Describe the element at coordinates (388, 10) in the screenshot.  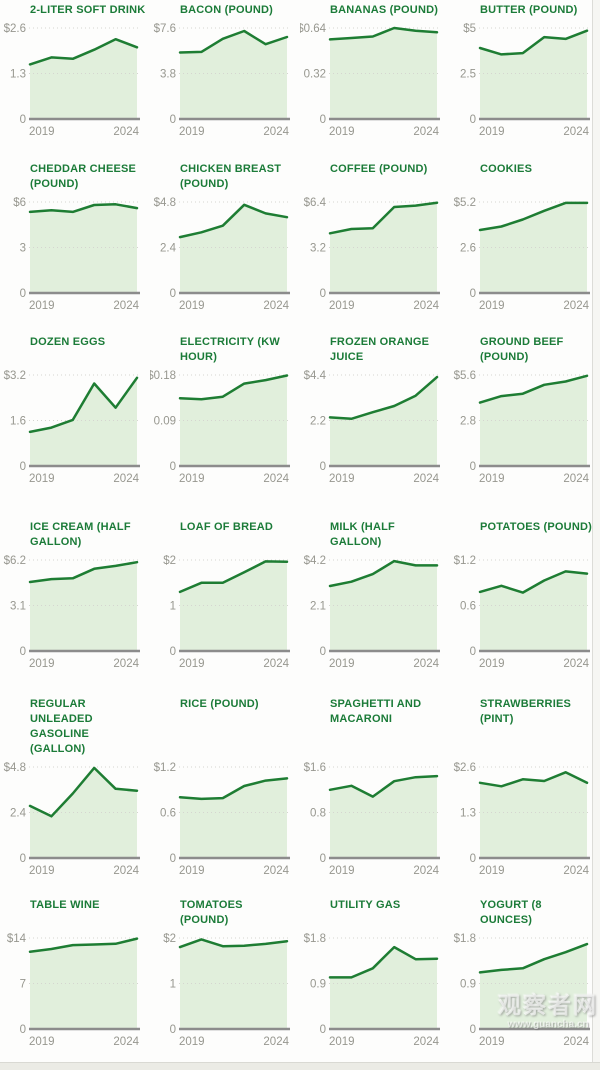
I see `chart-title: BANANAS (POUND)` at that location.